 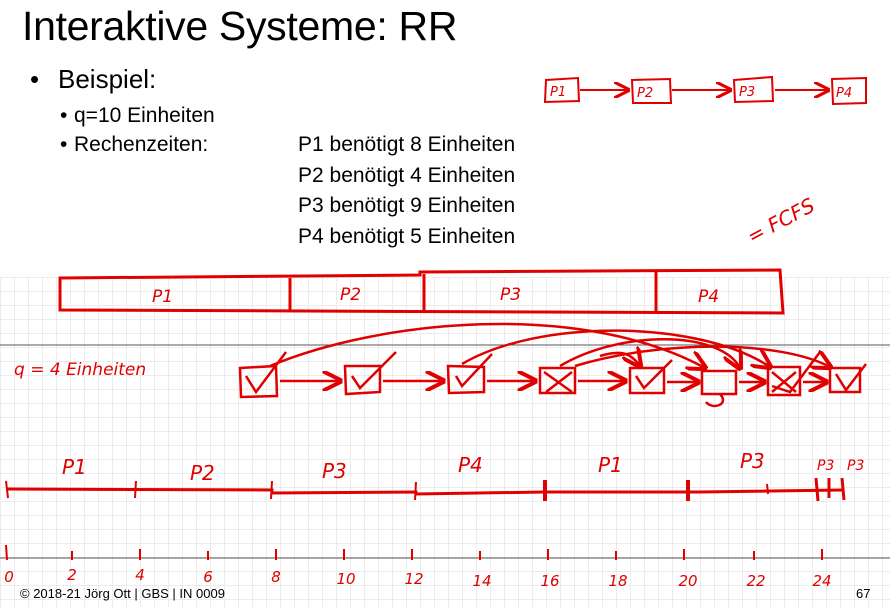 What do you see at coordinates (413, 579) in the screenshot?
I see `axis-tick-12: 12` at bounding box center [413, 579].